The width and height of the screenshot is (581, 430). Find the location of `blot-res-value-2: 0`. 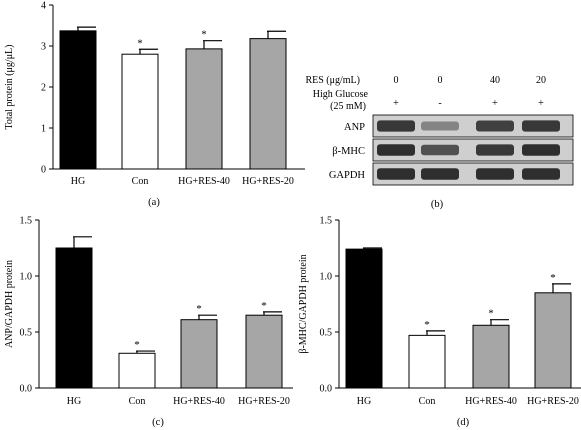

blot-res-value-2: 0 is located at coordinates (440, 80).